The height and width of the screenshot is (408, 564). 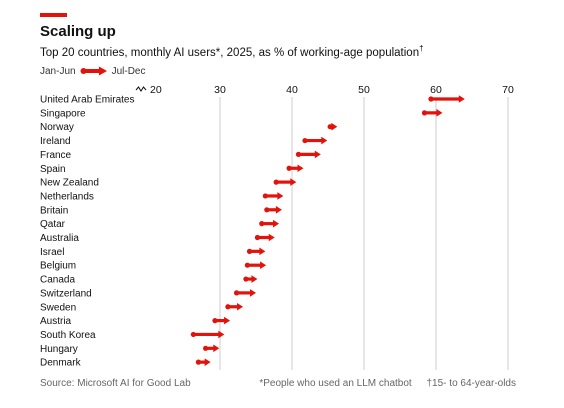 I want to click on source-text: Source: Microsoft AI for Good Lab, so click(x=115, y=383).